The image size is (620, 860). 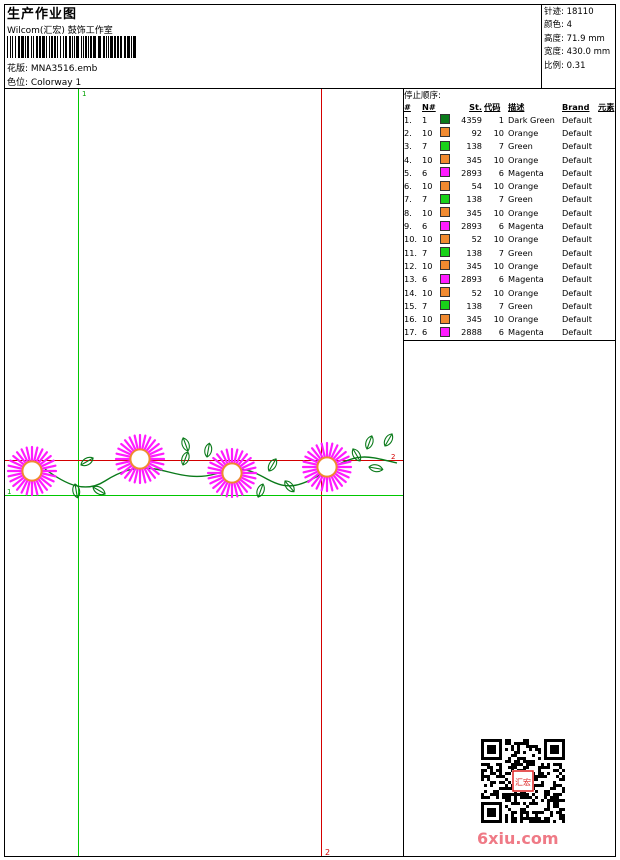 I want to click on col-header-description: 描述, so click(x=516, y=106).